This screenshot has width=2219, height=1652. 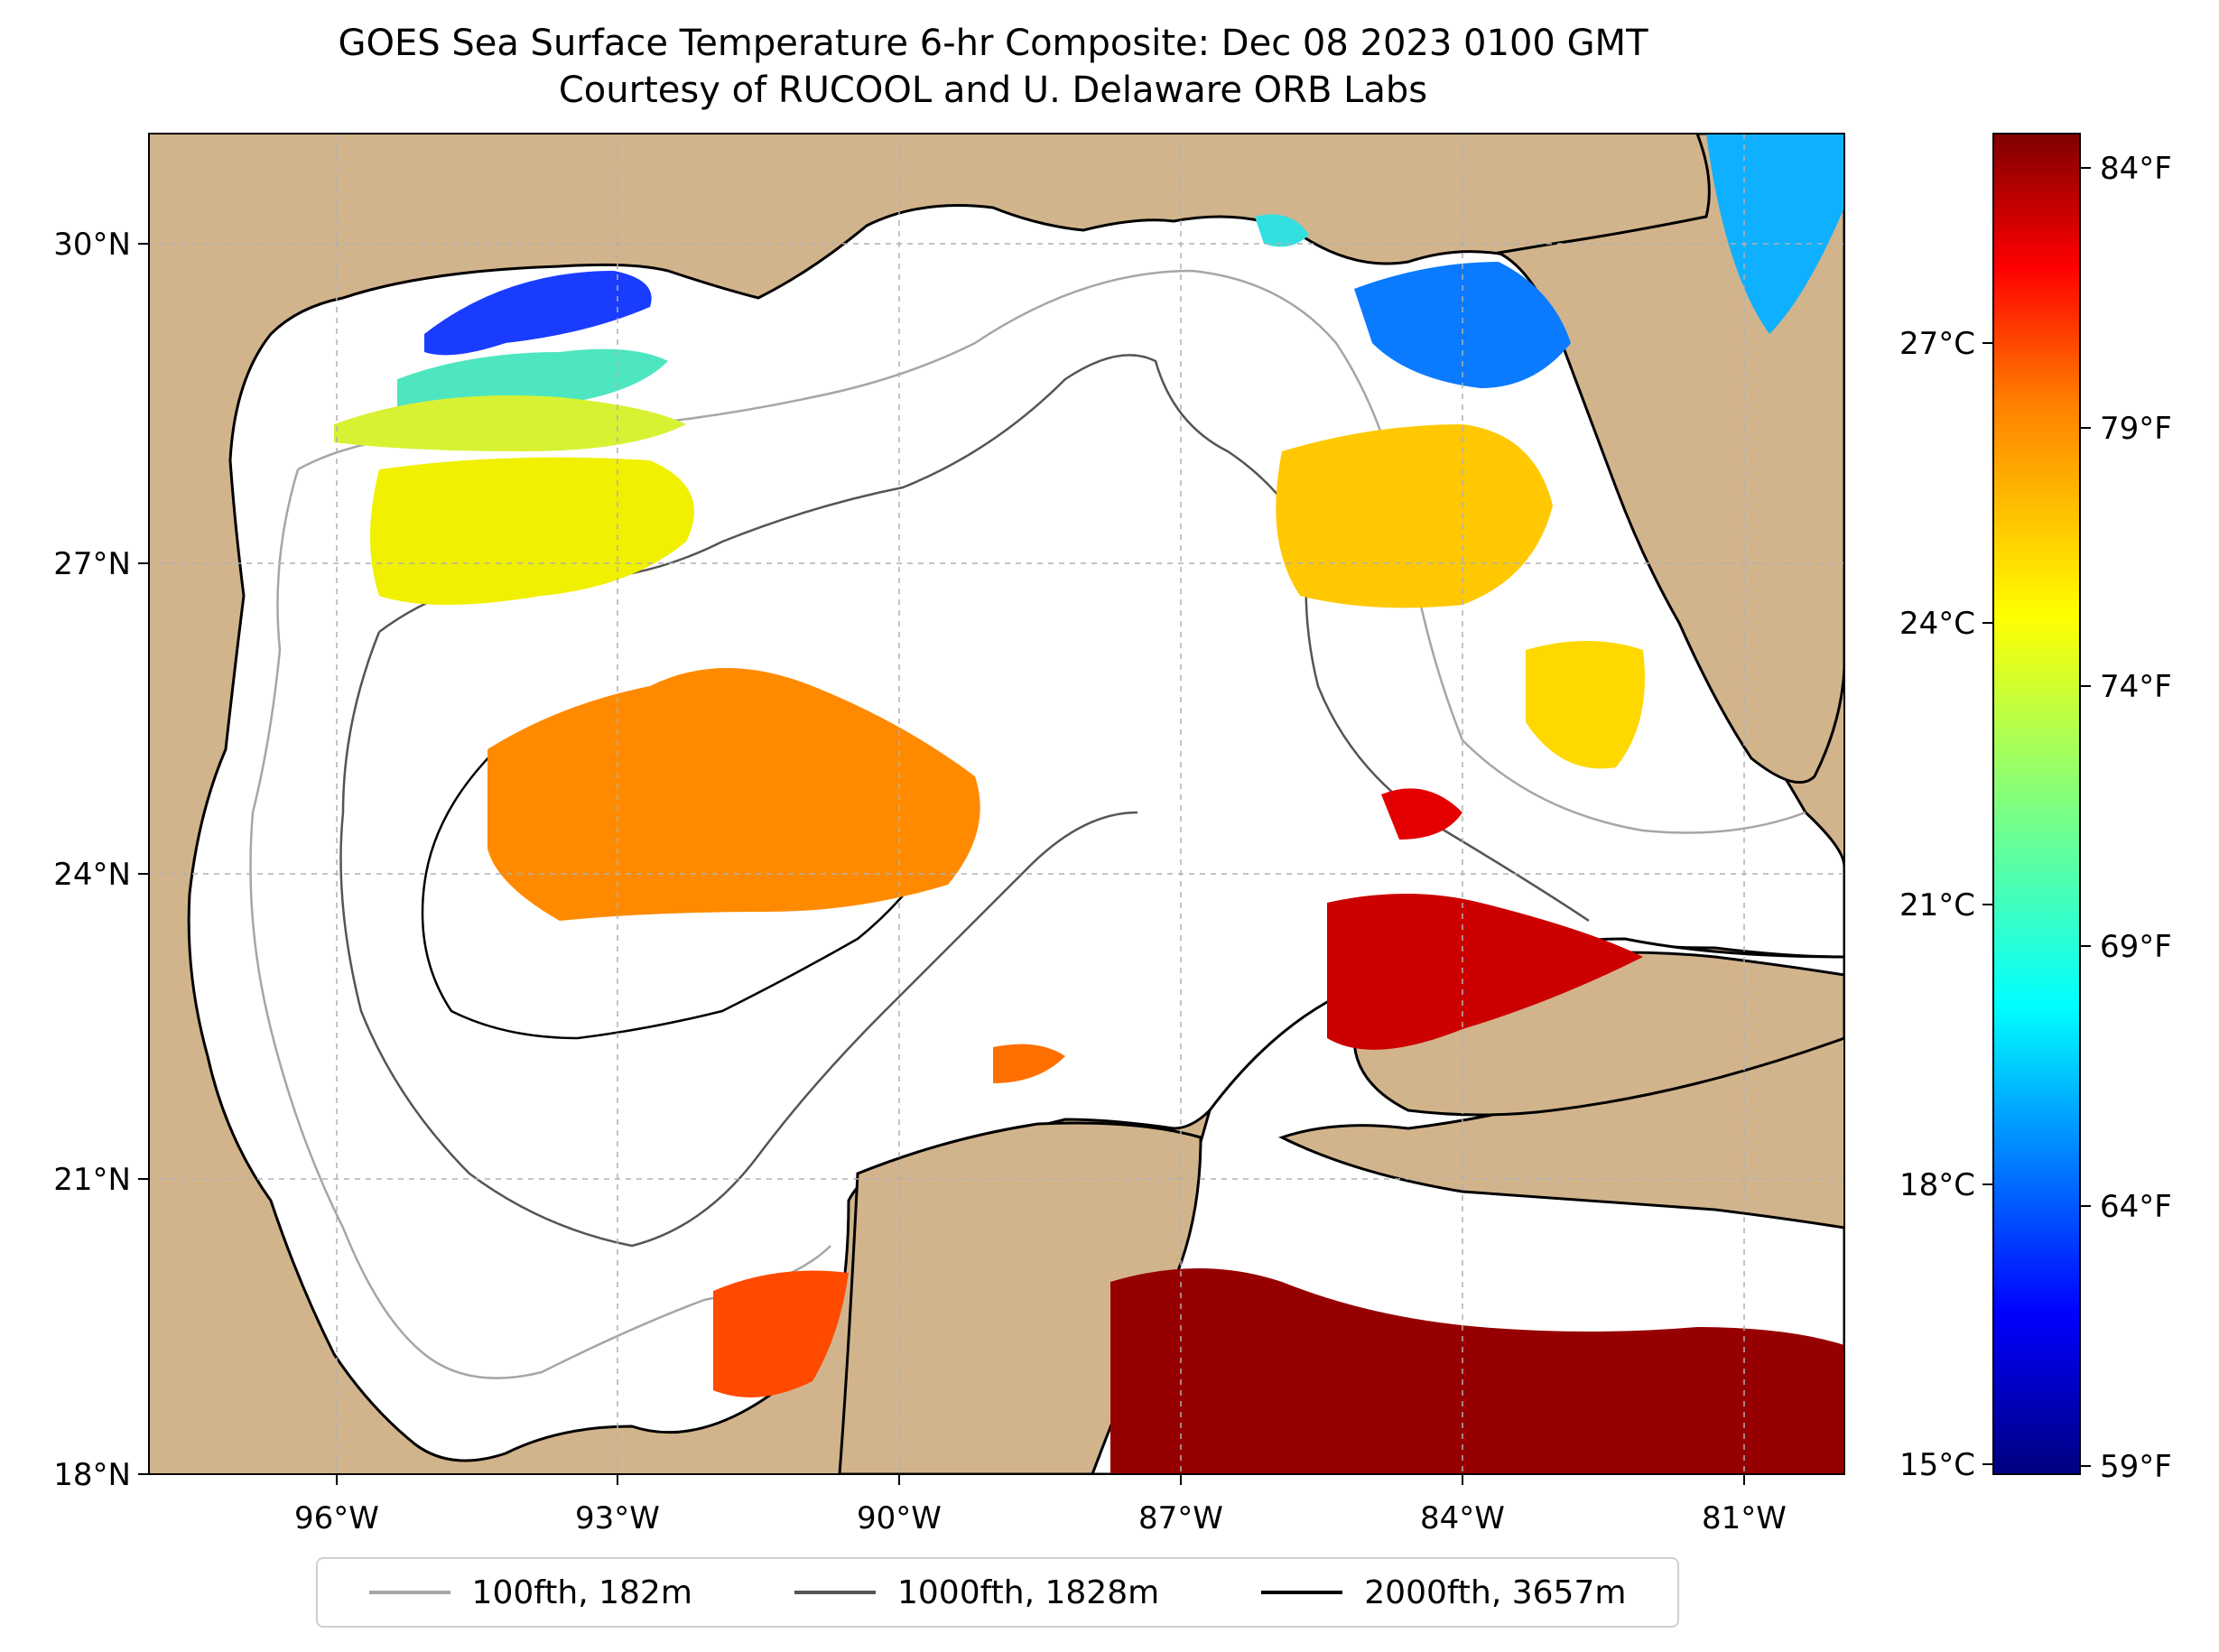 What do you see at coordinates (336, 1518) in the screenshot?
I see `lon-tick-label: 96°W` at bounding box center [336, 1518].